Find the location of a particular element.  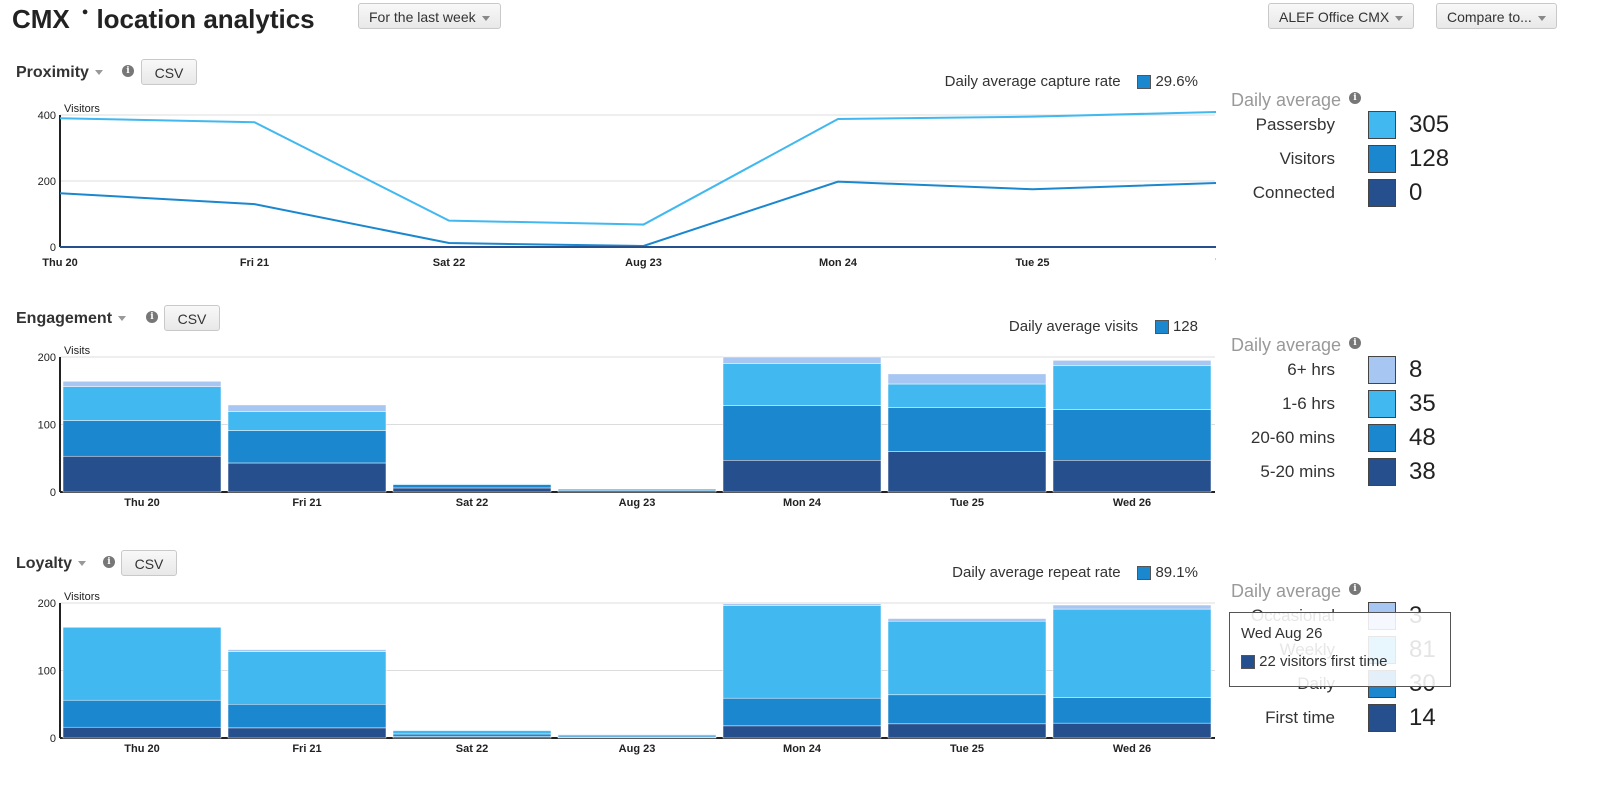

legend-item-1-6-hrs: 1-6 hrs 35 is located at coordinates (1335, 405).